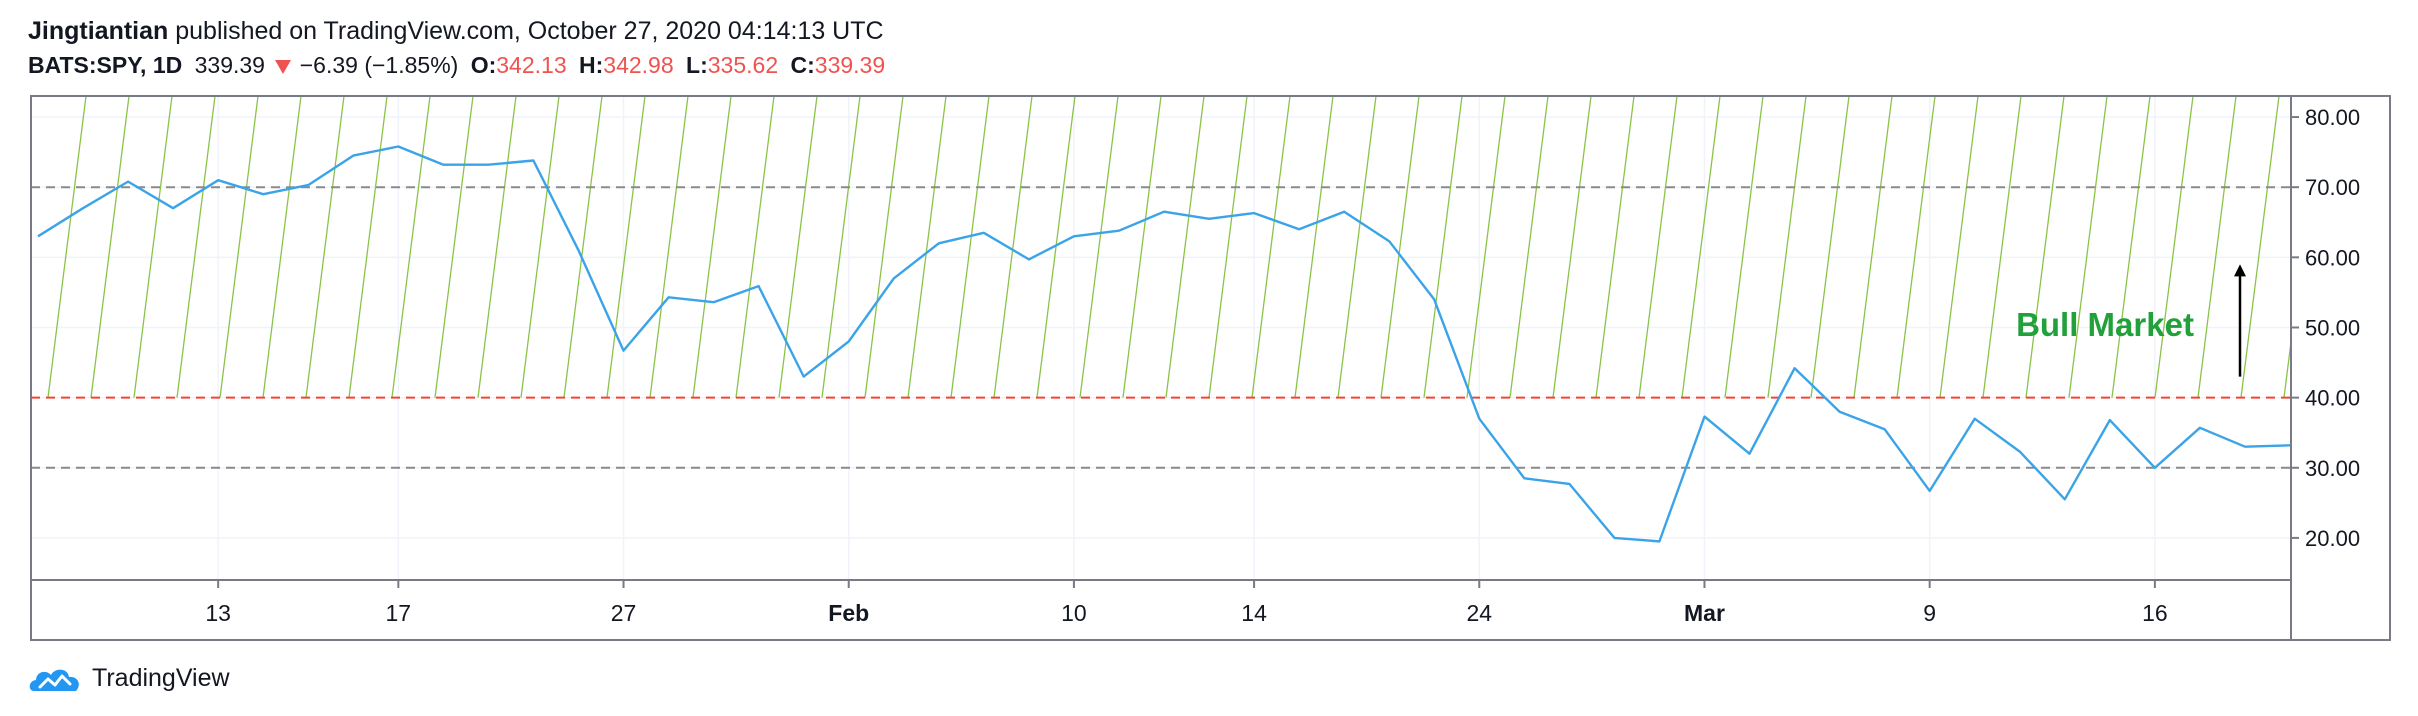  I want to click on price-down-arrow-icon, so click(283, 66).